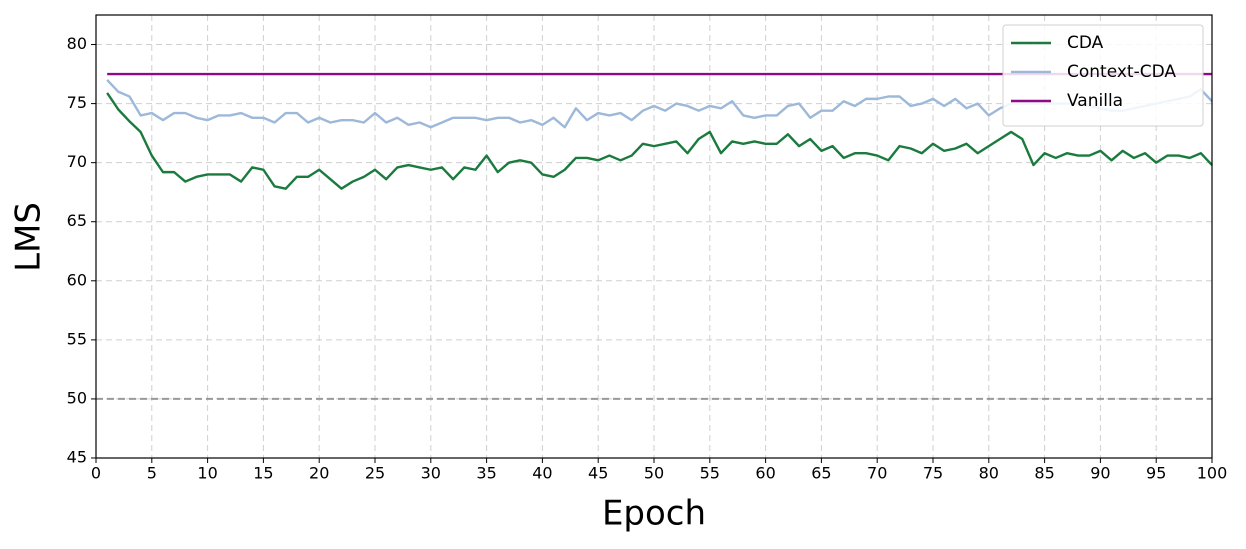 Image resolution: width=1246 pixels, height=549 pixels. What do you see at coordinates (1121, 72) in the screenshot?
I see `legend-label: Context-CDA` at bounding box center [1121, 72].